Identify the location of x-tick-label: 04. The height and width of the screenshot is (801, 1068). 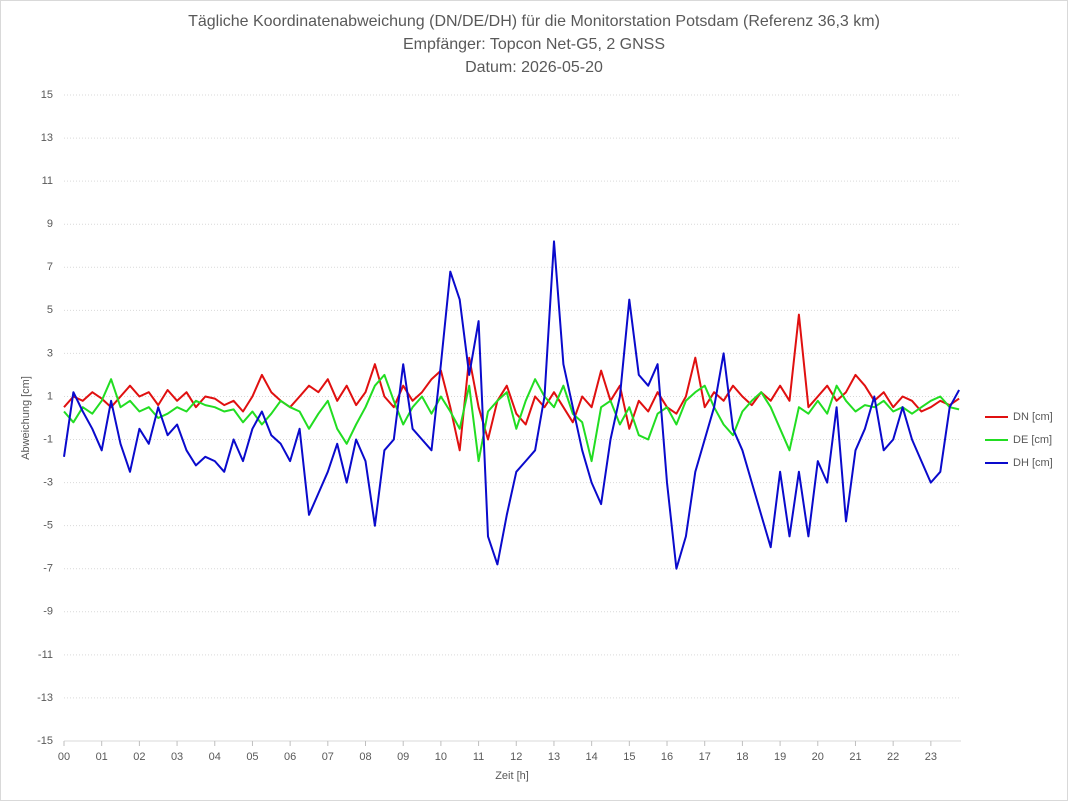
(215, 757).